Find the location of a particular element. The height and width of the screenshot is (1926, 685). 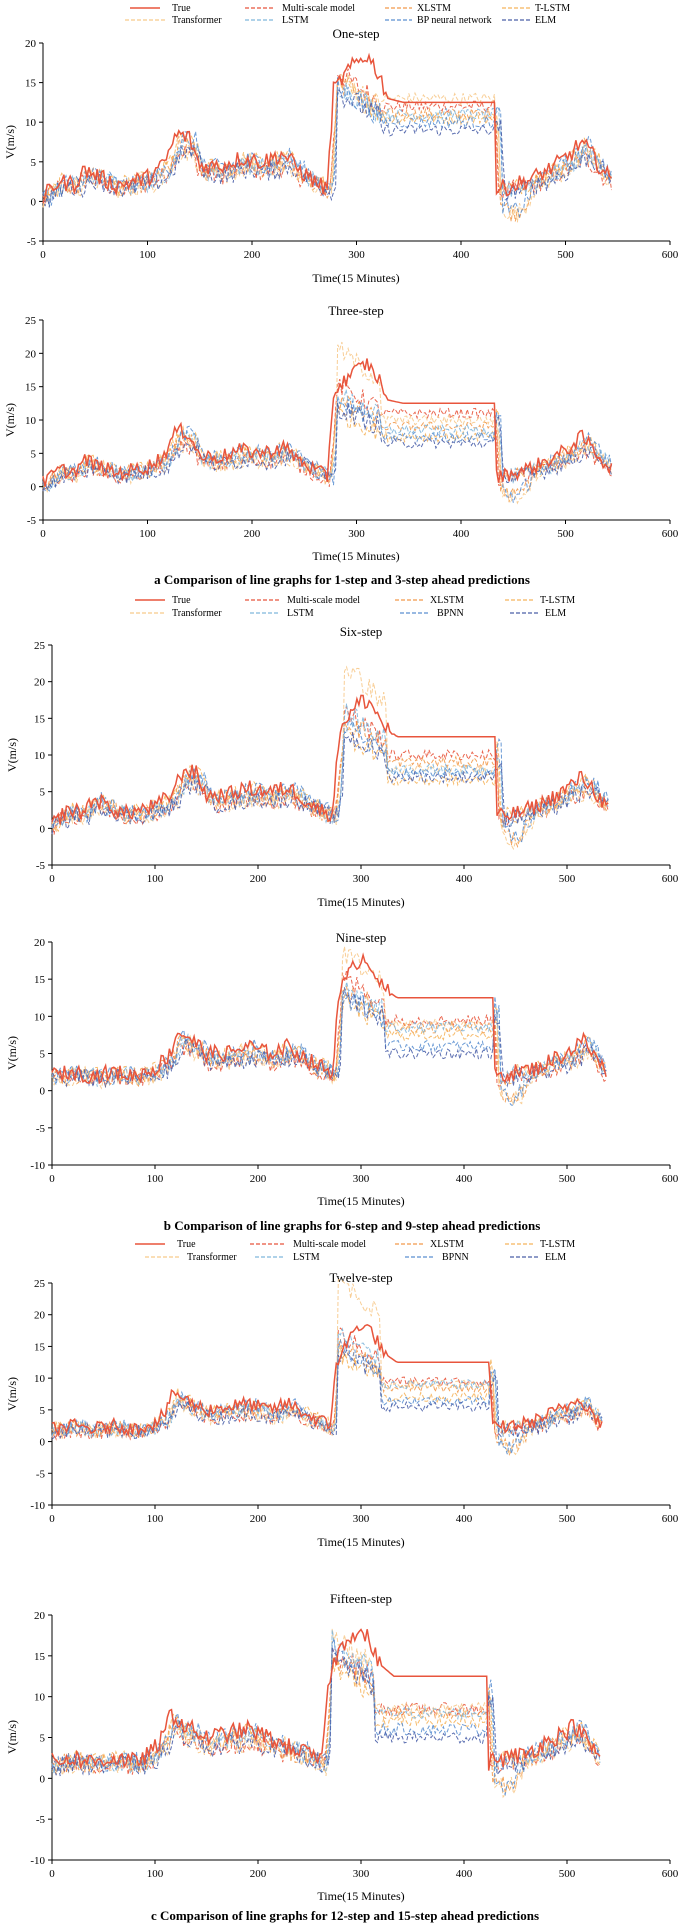

legend-c-label-bp: BPNN is located at coordinates (455, 1257).